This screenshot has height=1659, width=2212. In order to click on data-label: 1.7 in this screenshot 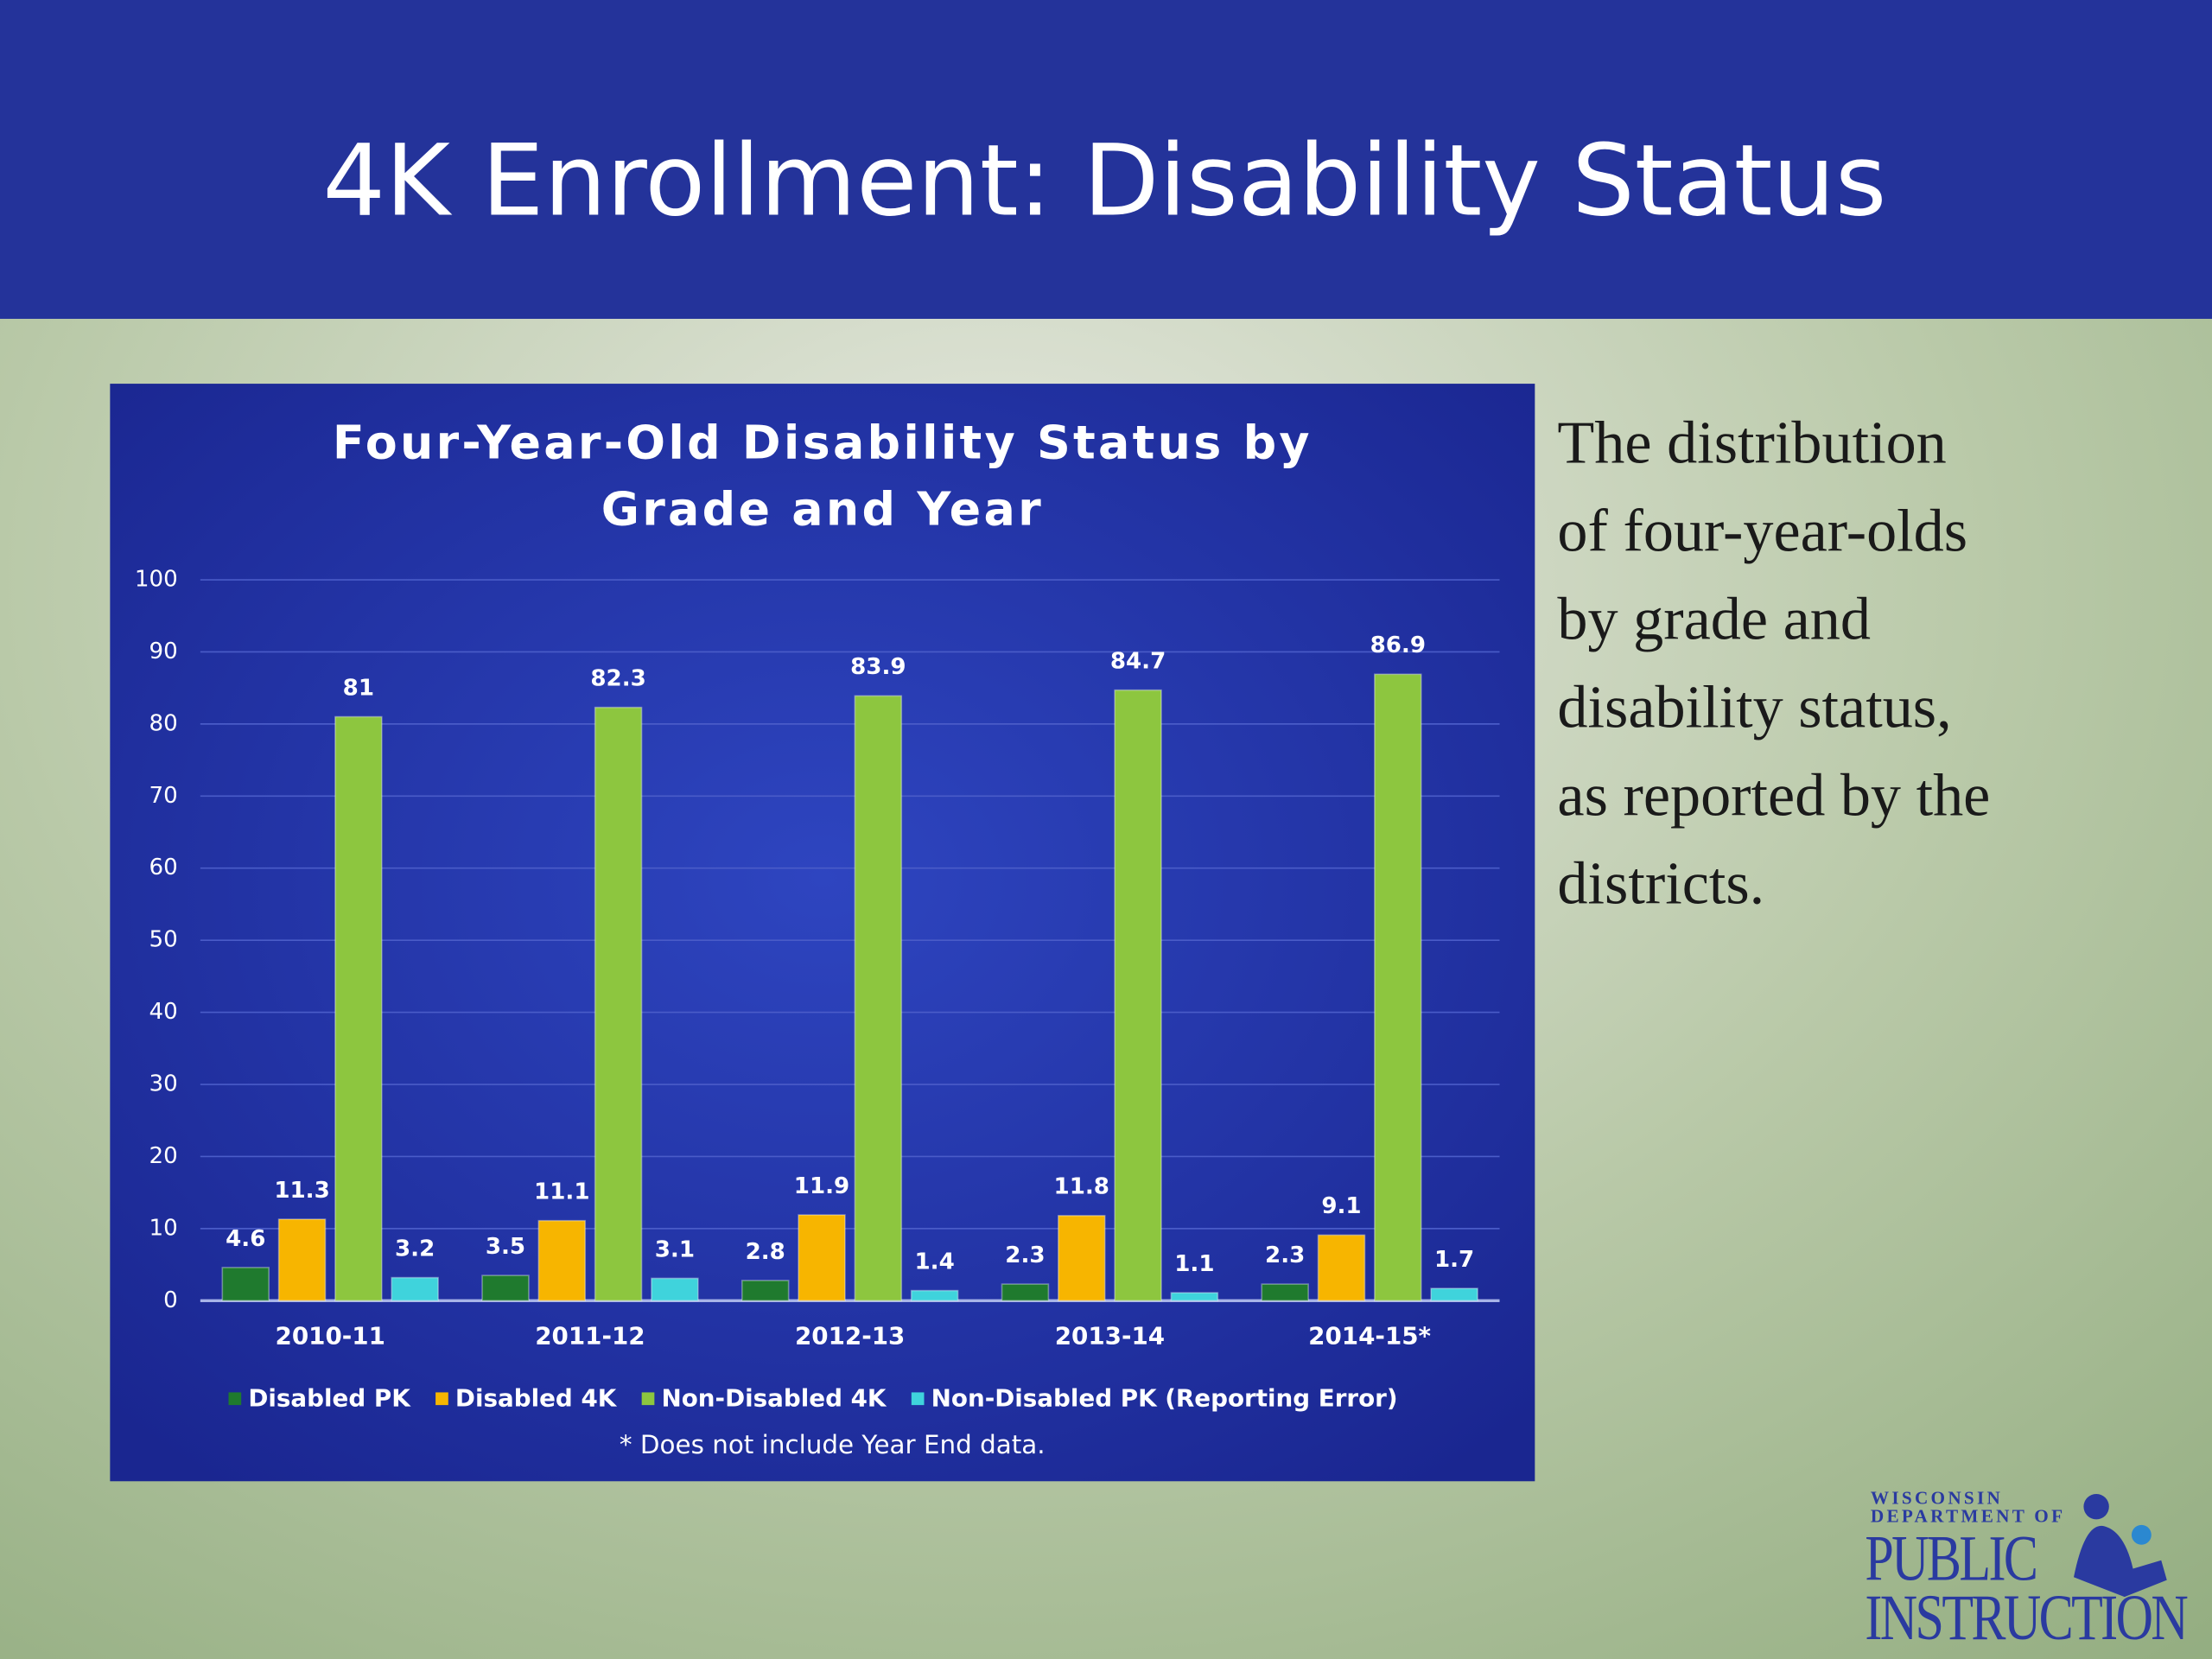, I will do `click(1454, 1260)`.